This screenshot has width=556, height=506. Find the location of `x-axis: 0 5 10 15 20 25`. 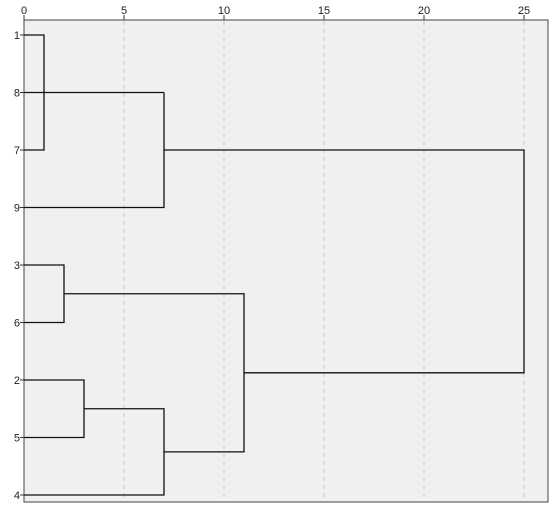

x-axis: 0 5 10 15 20 25 is located at coordinates (275, 12).